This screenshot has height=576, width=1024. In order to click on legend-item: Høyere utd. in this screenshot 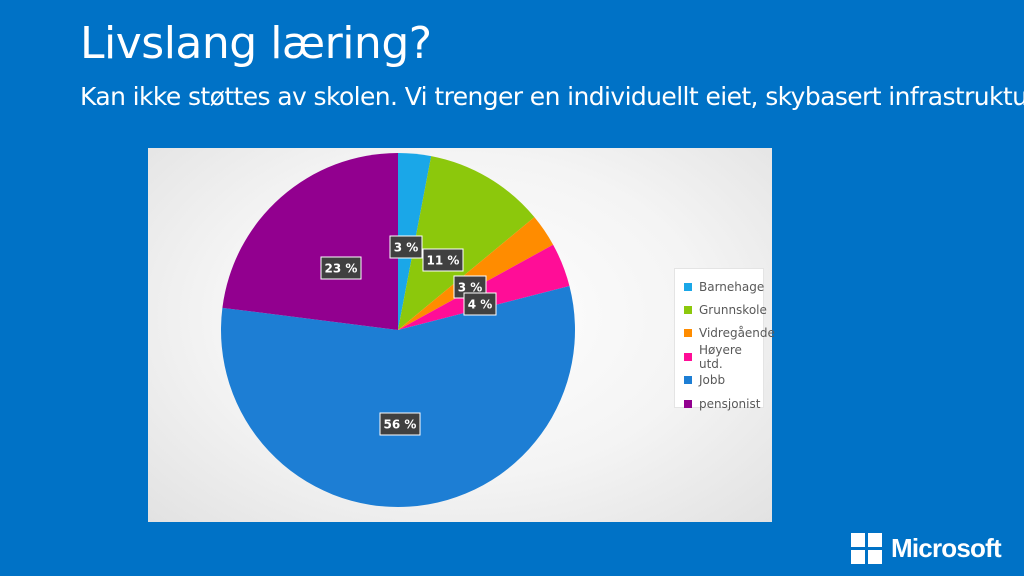, I will do `click(723, 356)`.